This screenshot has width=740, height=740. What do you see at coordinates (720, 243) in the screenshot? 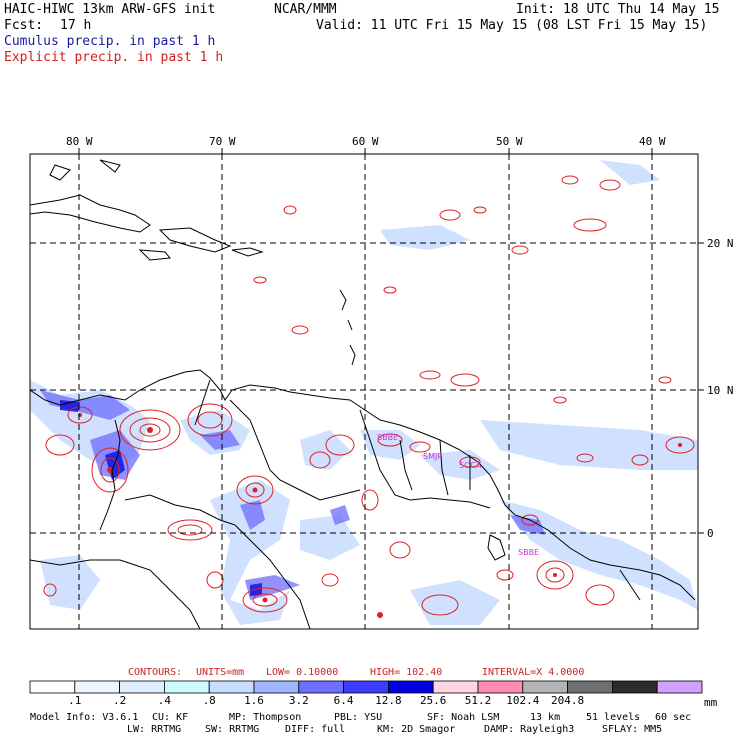
I see `lat-label-20n: 20 N` at bounding box center [720, 243].